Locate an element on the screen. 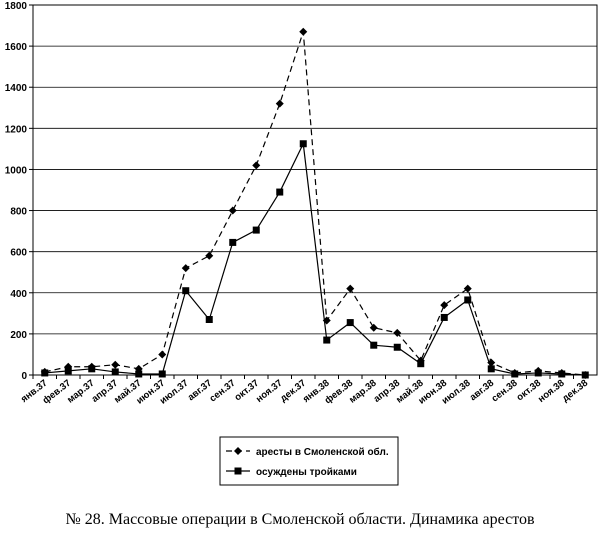  square-marker-ноя.37 is located at coordinates (280, 192).